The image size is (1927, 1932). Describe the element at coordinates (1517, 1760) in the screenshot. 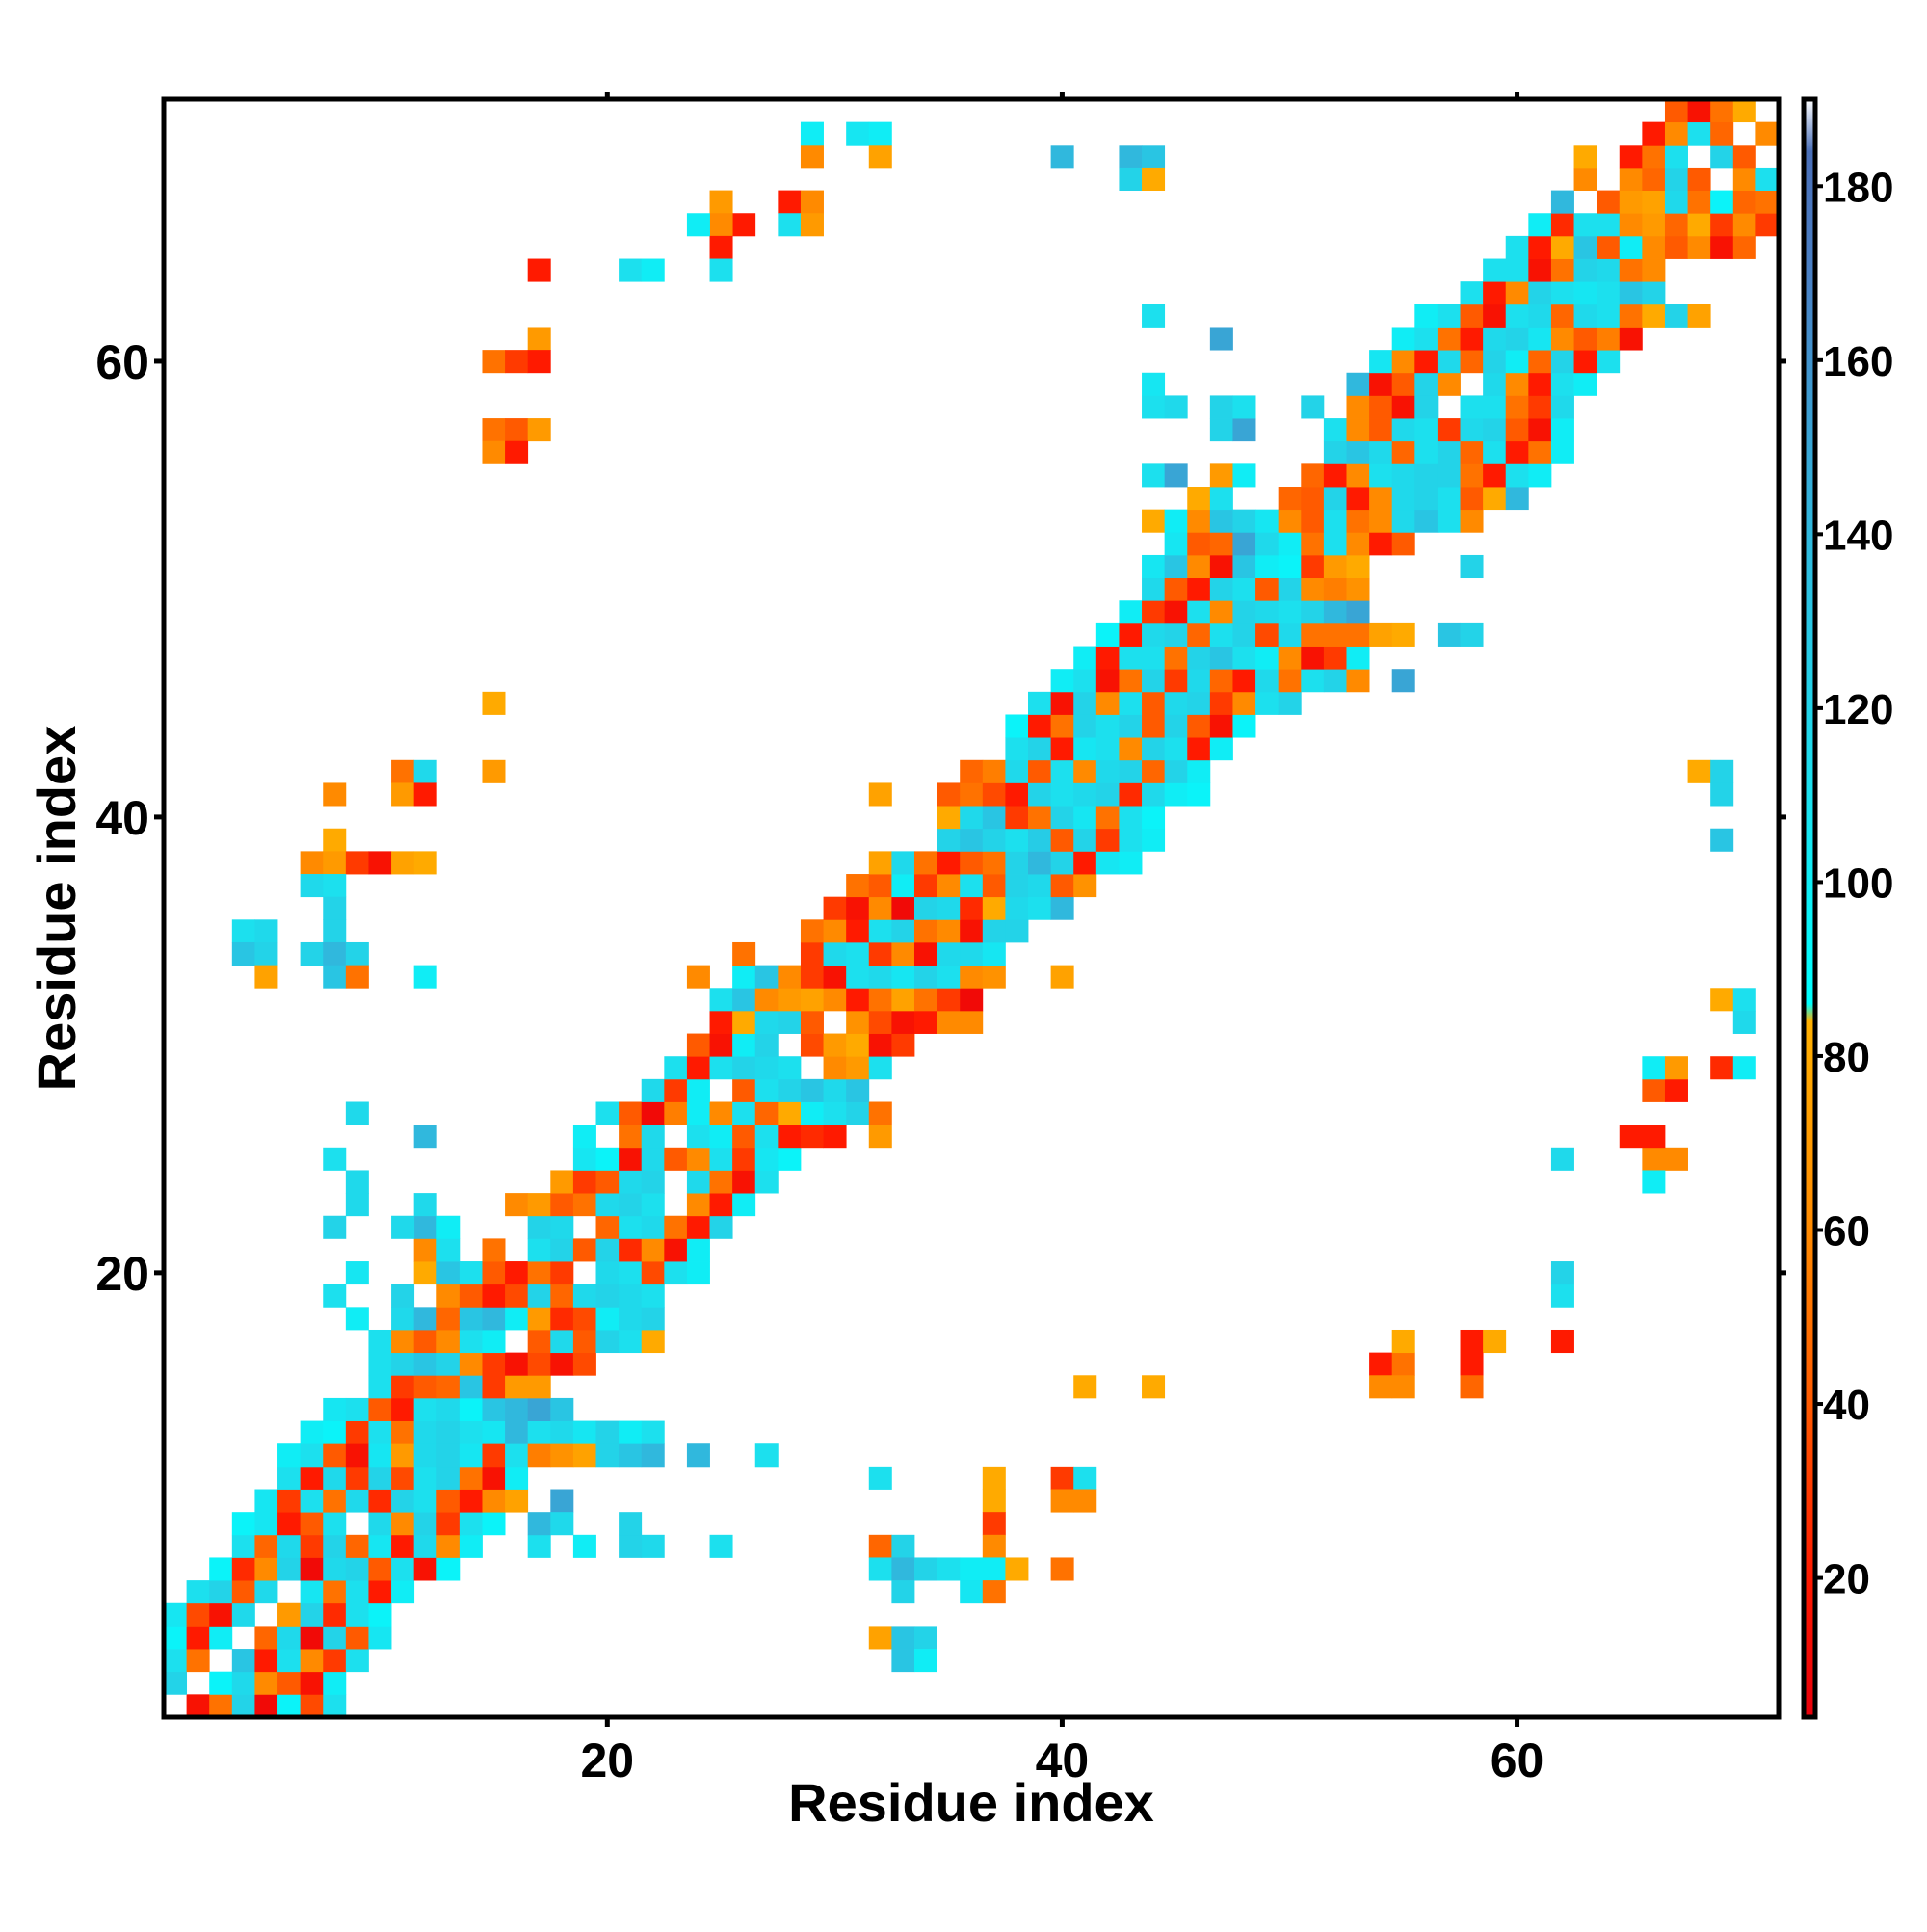

I see `x-tick-label: 60` at that location.